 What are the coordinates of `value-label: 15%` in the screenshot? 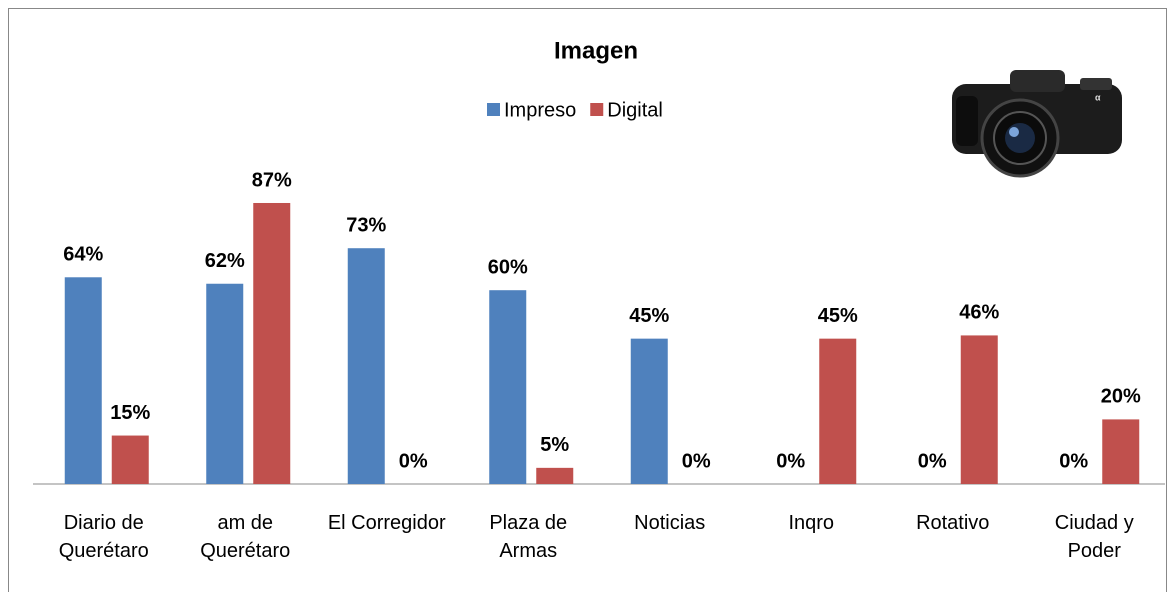 It's located at (130, 413).